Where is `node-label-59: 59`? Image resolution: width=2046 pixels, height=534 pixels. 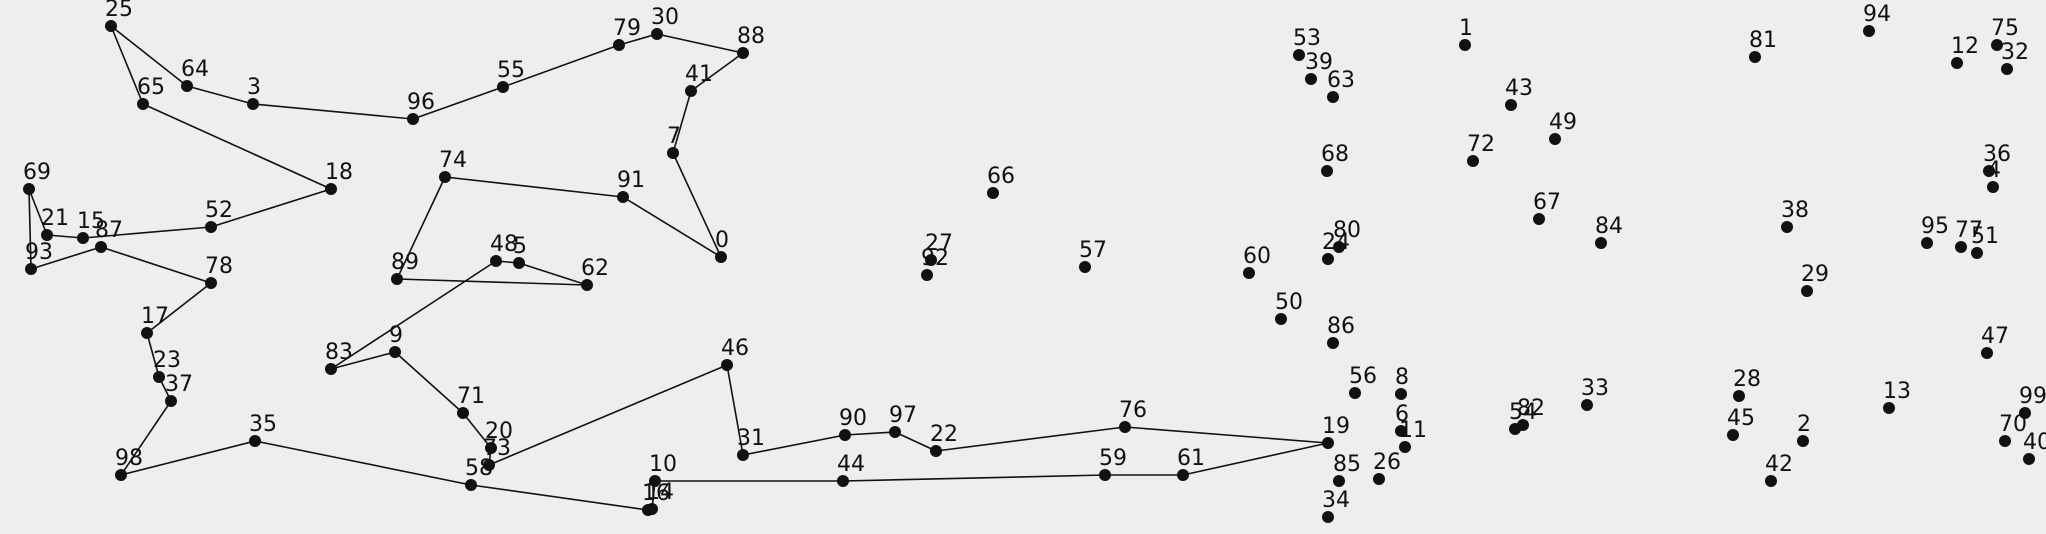 node-label-59: 59 is located at coordinates (1113, 458).